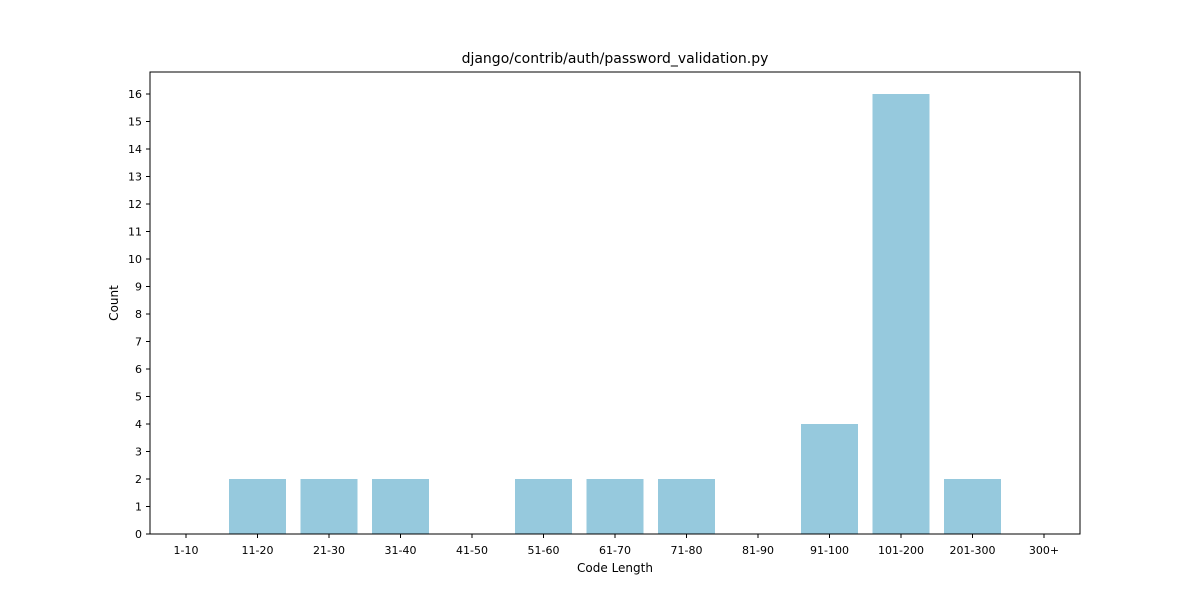 The width and height of the screenshot is (1200, 604). Describe the element at coordinates (135, 204) in the screenshot. I see `y-tick-label: 12` at that location.